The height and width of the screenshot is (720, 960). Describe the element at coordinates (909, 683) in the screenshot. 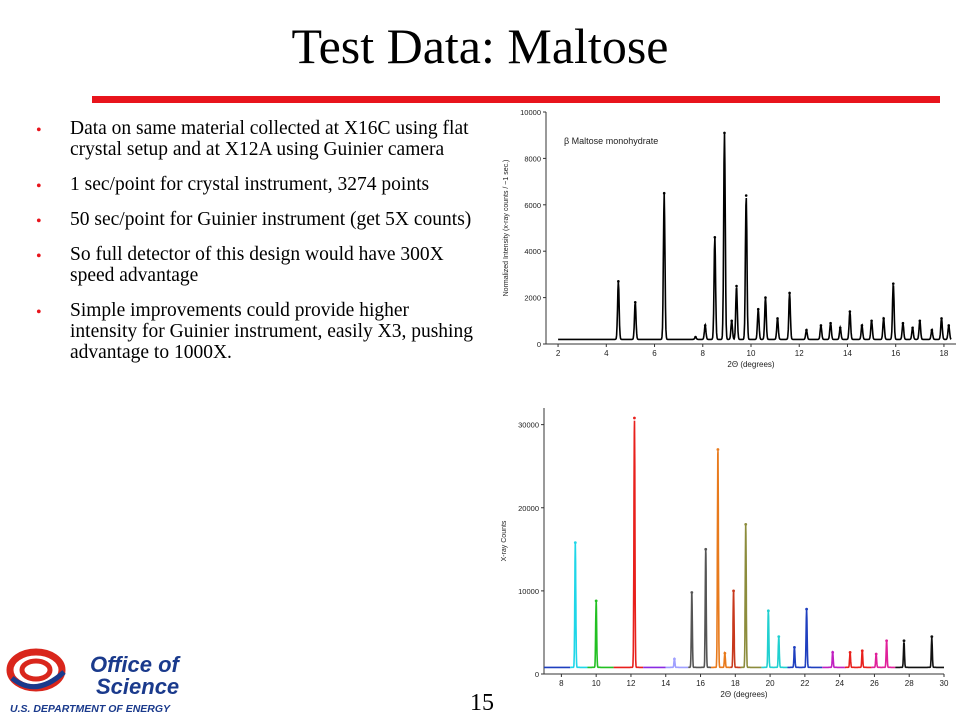

I see `x-tick-label: 28` at that location.